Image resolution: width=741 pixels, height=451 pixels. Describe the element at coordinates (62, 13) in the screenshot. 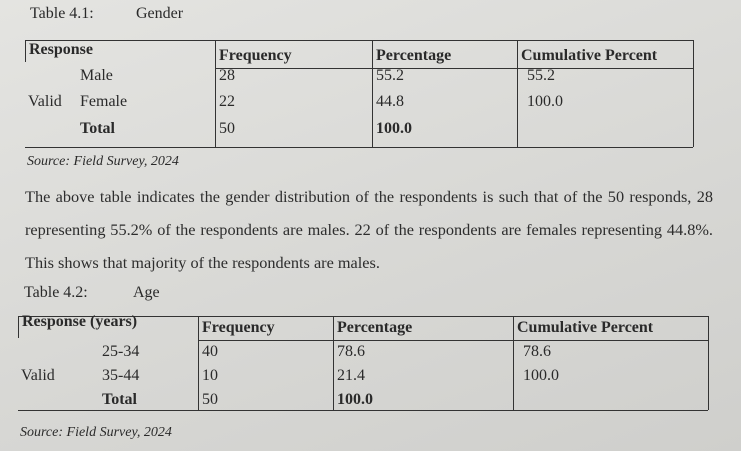

I see `table-caption: Table 4.1:` at that location.